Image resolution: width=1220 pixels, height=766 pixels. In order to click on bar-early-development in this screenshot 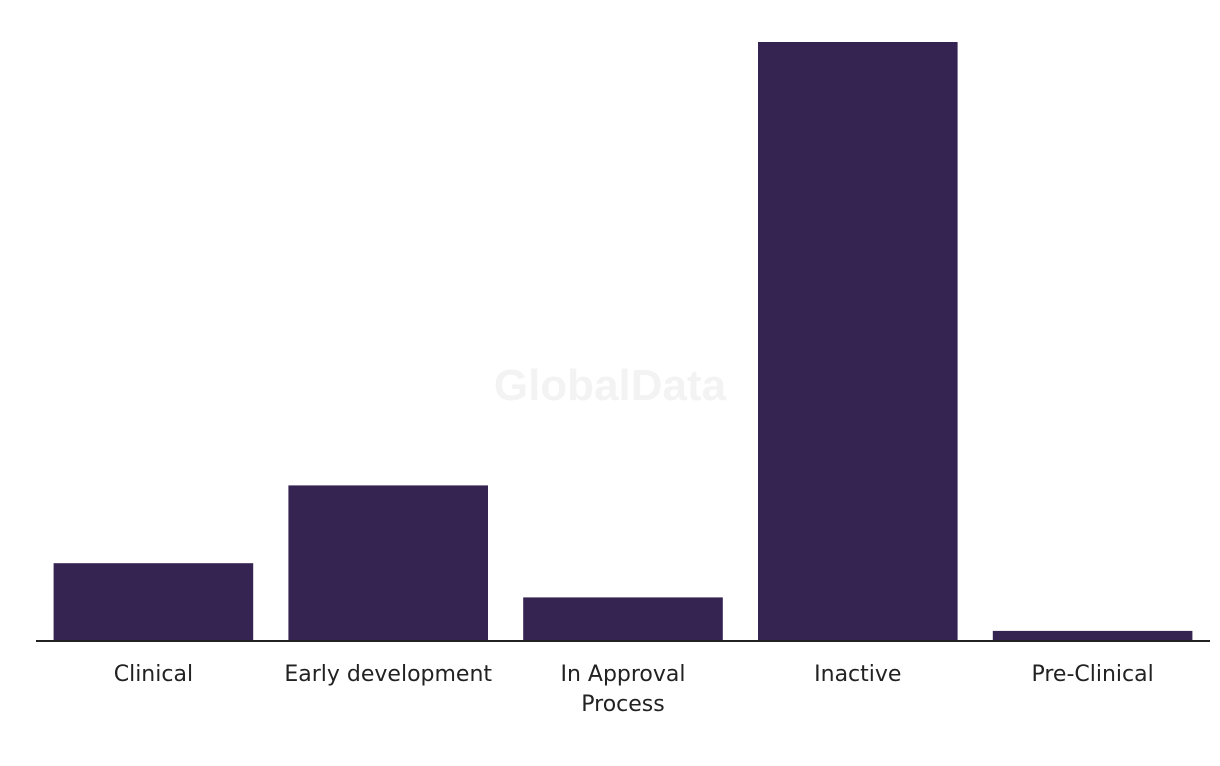, I will do `click(388, 563)`.